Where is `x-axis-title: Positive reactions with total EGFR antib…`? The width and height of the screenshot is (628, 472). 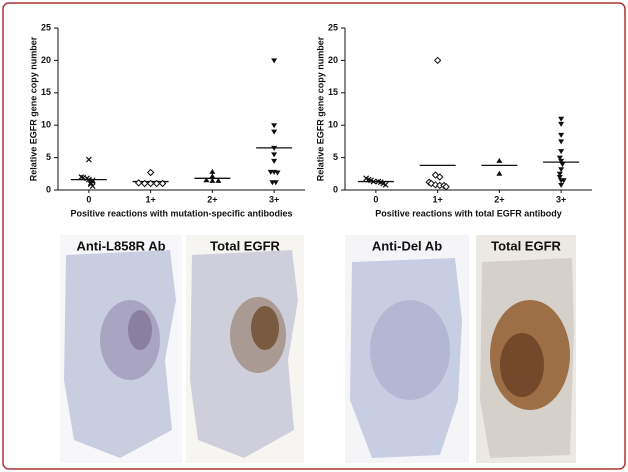 x-axis-title: Positive reactions with total EGFR antib… is located at coordinates (468, 213).